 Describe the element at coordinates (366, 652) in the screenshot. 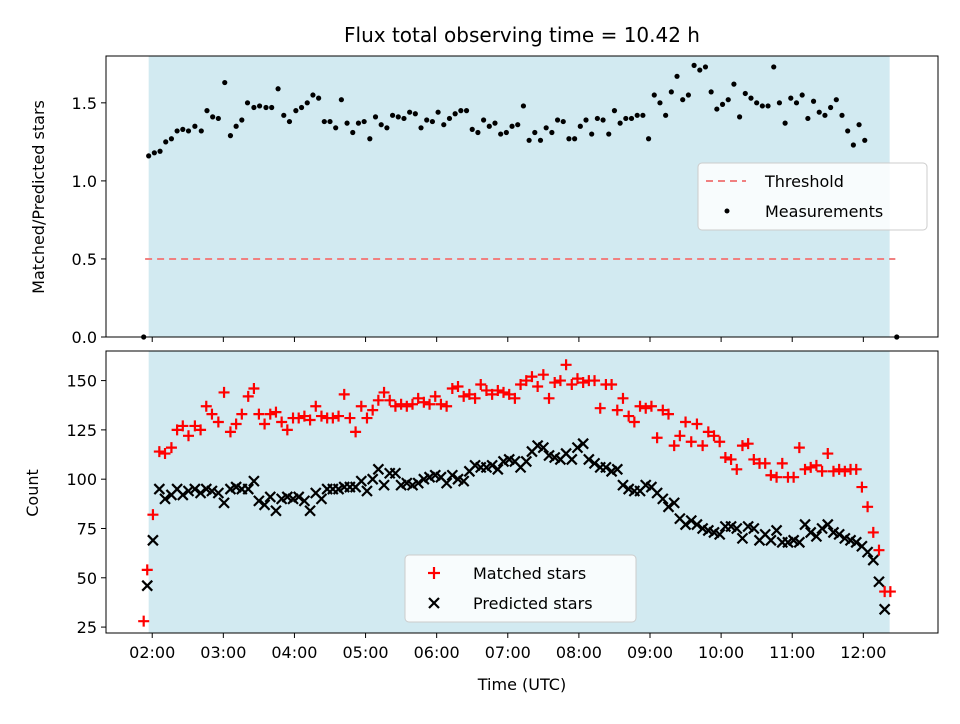

I see `x-tick-label: 05:00` at that location.